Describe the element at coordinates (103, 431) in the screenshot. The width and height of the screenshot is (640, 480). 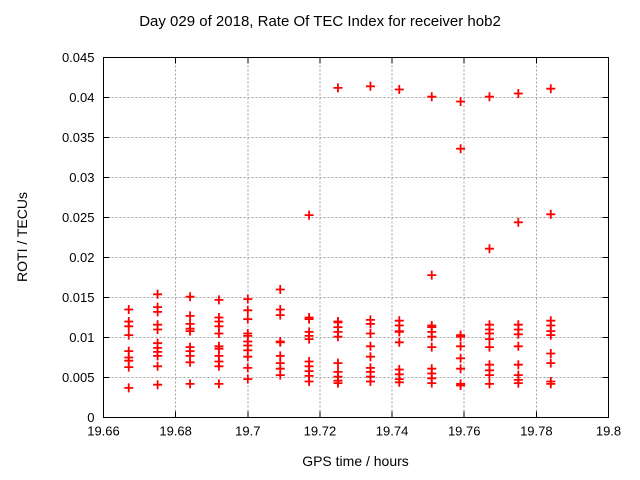
I see `x-tick-label: 19.66` at that location.